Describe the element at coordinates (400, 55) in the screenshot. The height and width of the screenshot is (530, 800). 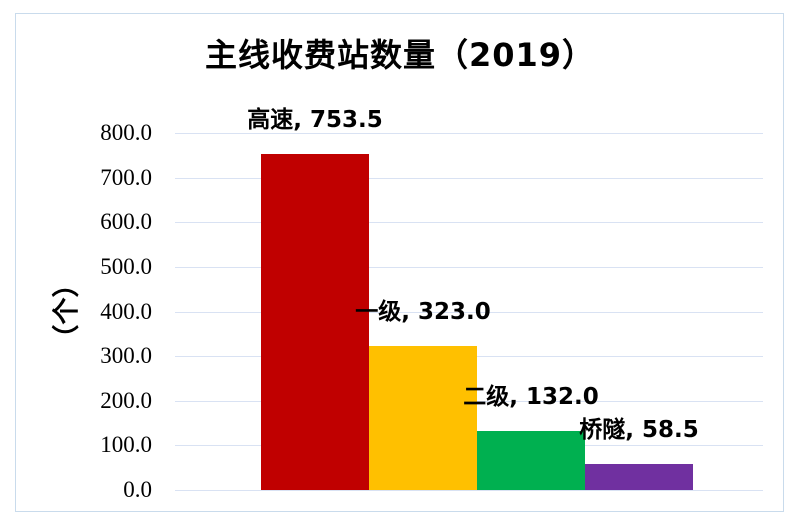
I see `chart-title: 主线收费站数量（2019）` at that location.